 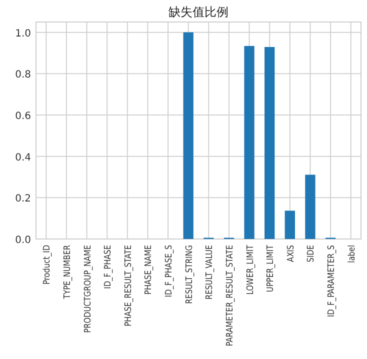 I want to click on y-tick-label: 0.2, so click(x=23, y=199).